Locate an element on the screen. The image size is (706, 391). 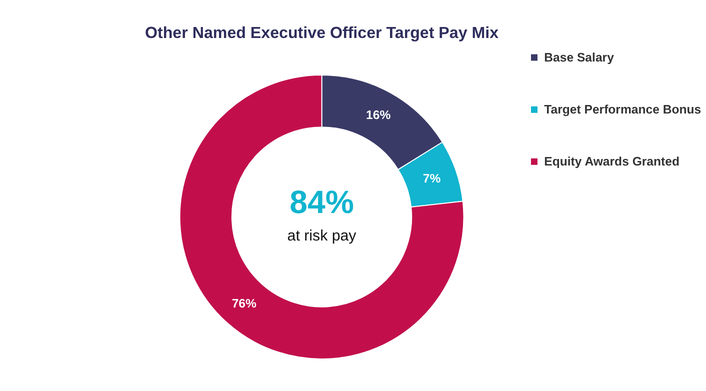
legend-label: Target Performance Bonus is located at coordinates (623, 109).